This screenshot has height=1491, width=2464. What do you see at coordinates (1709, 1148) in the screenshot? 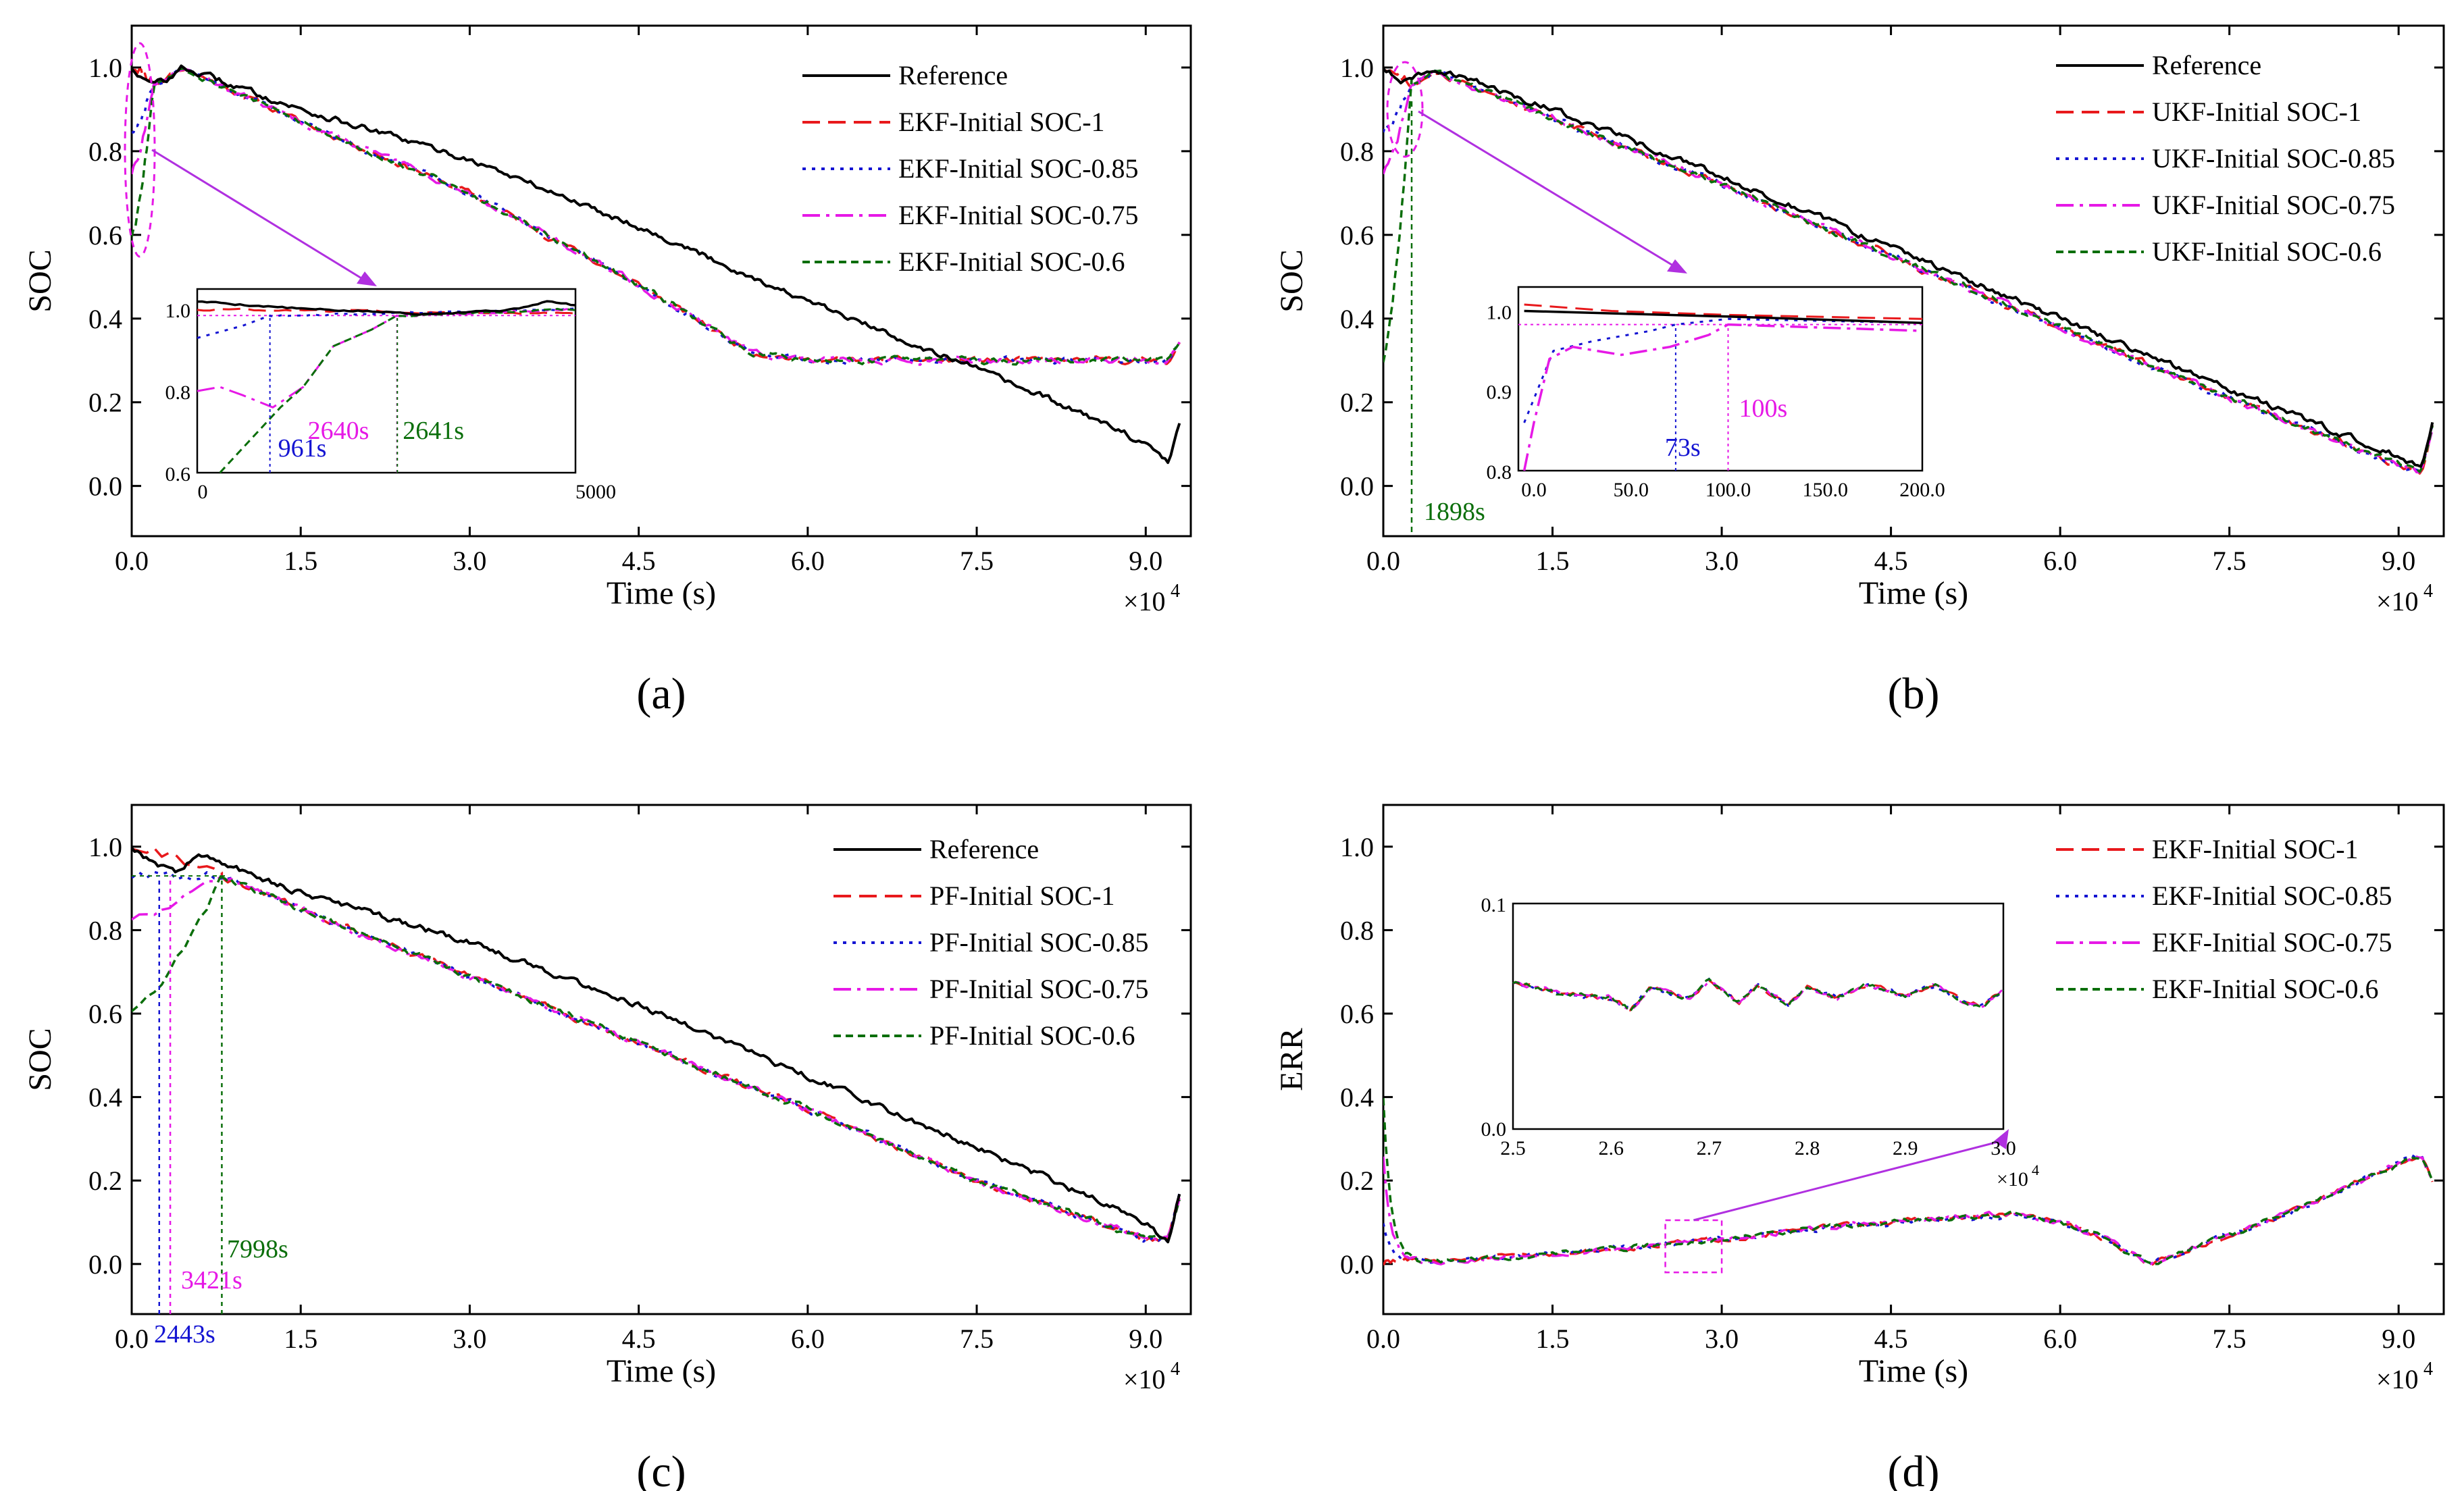
I see `inset-x-tick-label: 2.7` at bounding box center [1709, 1148].